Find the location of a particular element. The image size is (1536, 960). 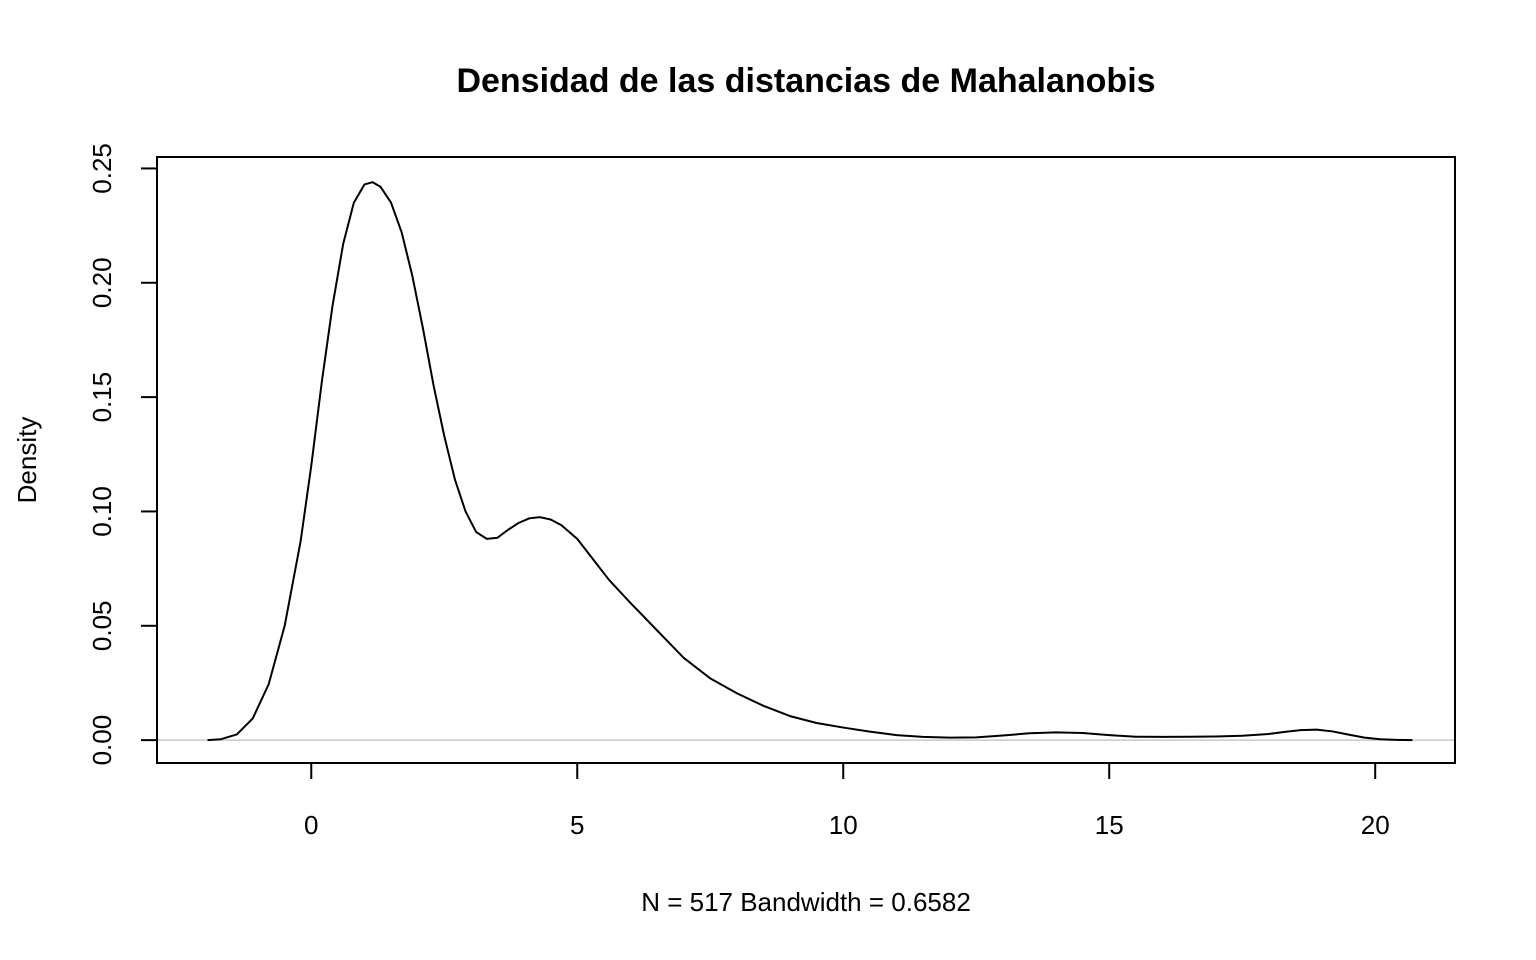

x-tick-label: 5 is located at coordinates (577, 825).